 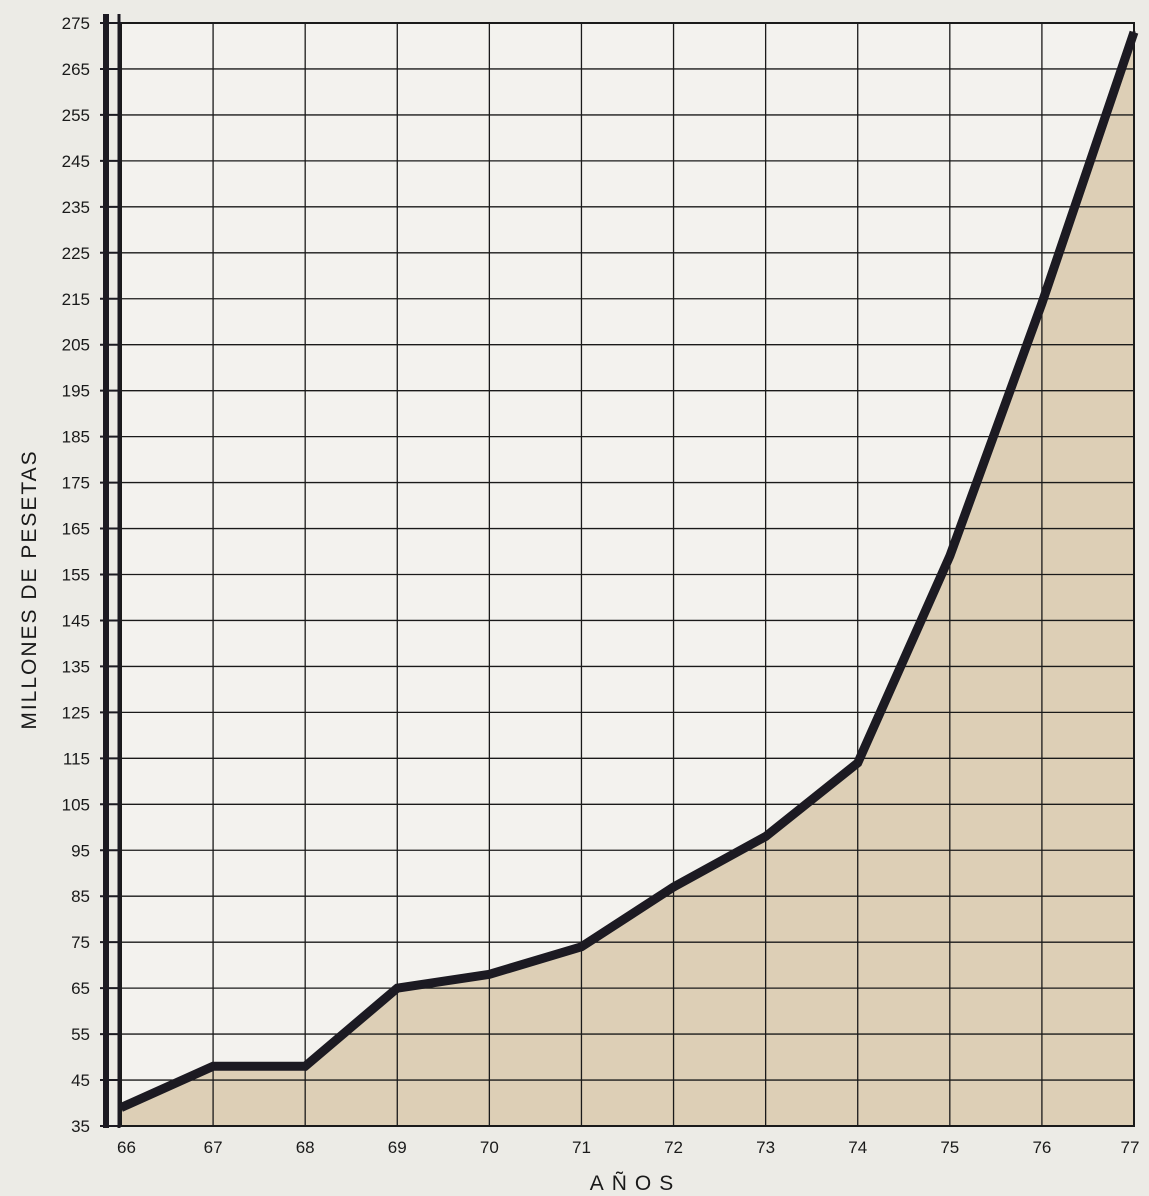 What do you see at coordinates (628, 1147) in the screenshot?
I see `x-axis: 66 67 68 69 70 71 72 73 74 75 76 77` at bounding box center [628, 1147].